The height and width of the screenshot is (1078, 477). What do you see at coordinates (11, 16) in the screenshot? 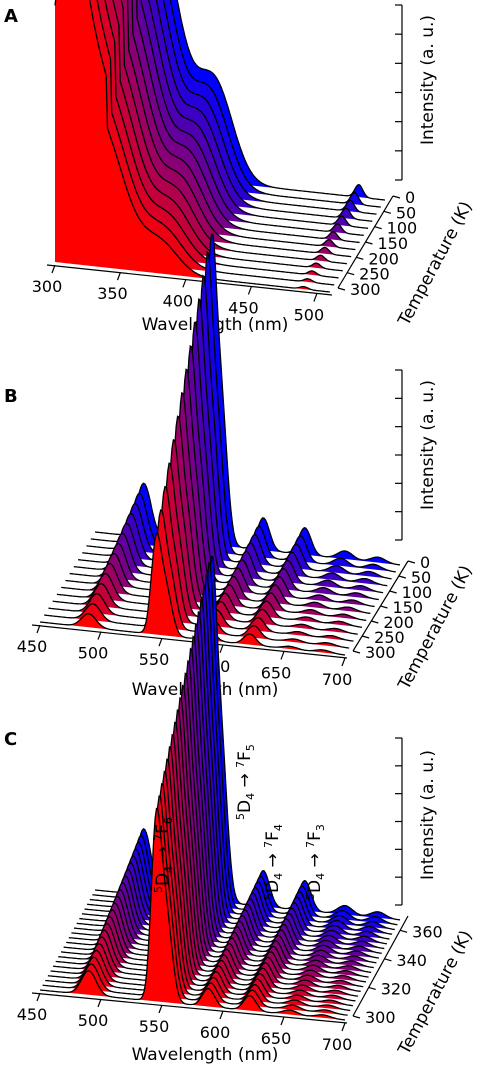
I see `panel-letter: A` at bounding box center [11, 16].